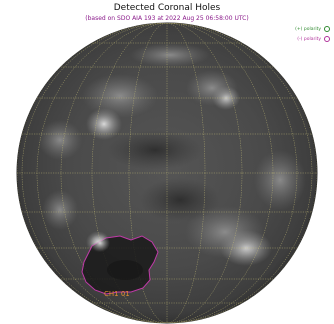 The height and width of the screenshot is (324, 334). I want to click on legend-positive-marker, so click(327, 29).